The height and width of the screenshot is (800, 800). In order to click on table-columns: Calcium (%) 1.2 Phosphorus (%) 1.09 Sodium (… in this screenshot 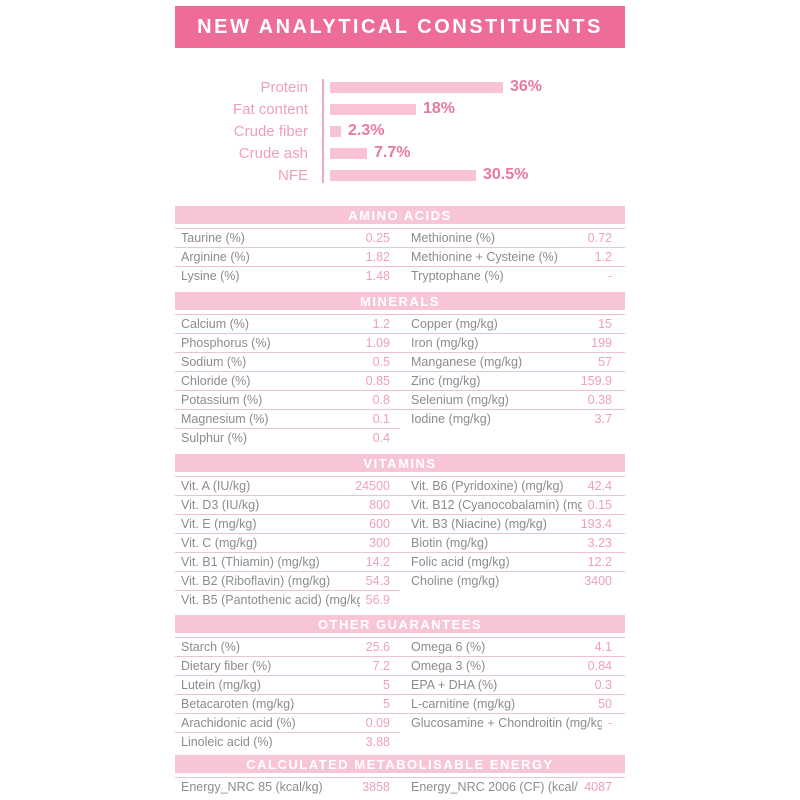, I will do `click(400, 380)`.